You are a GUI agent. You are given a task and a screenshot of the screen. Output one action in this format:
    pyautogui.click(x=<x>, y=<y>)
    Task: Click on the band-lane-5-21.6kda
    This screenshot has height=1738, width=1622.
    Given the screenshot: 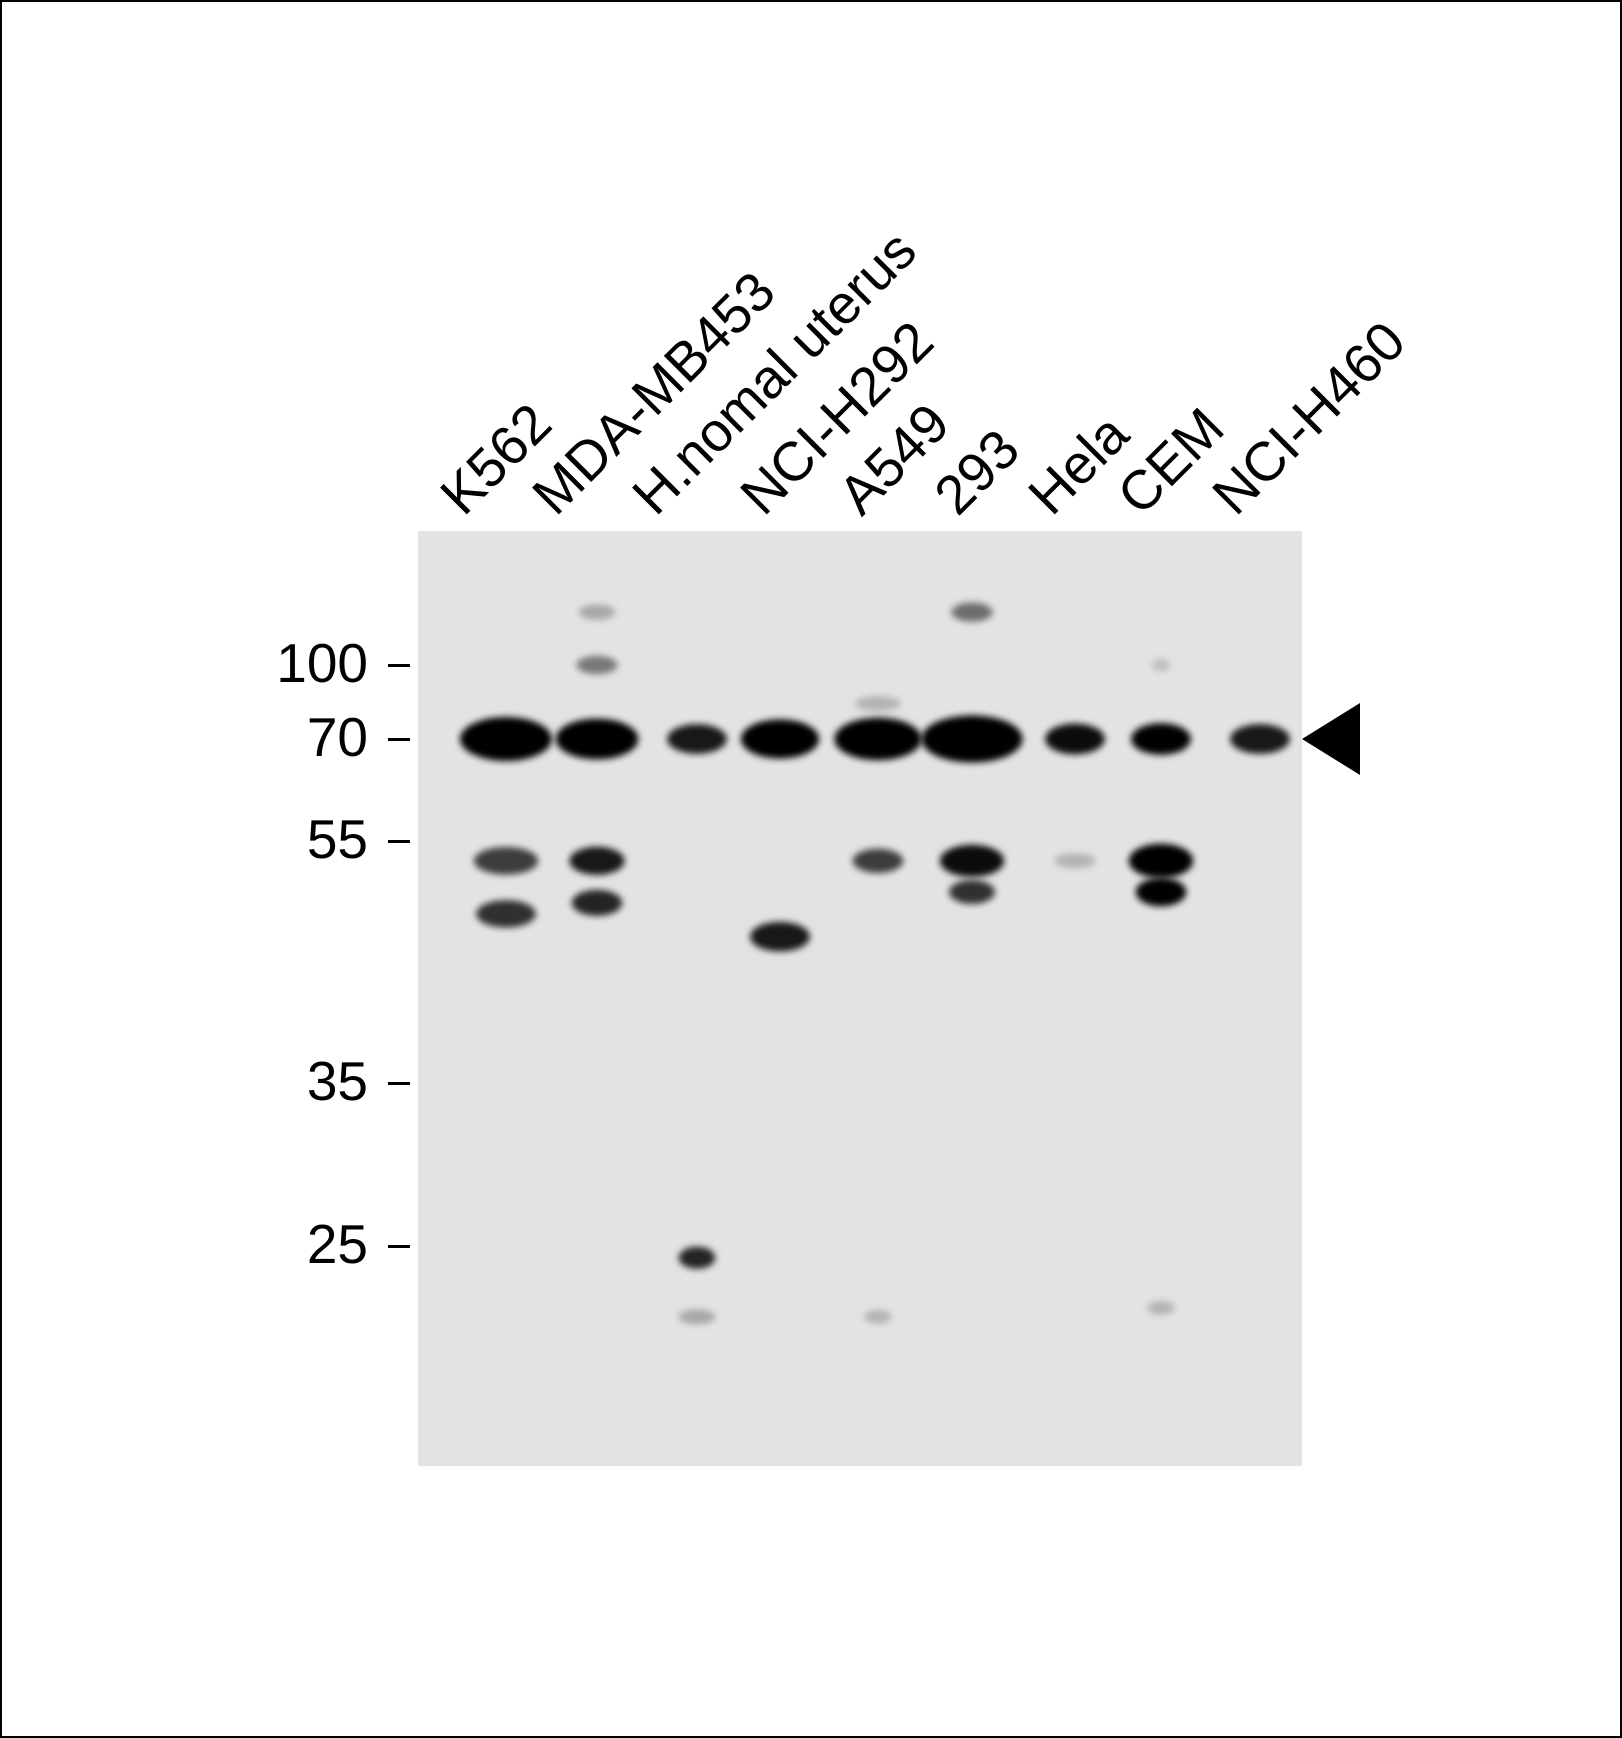 What is the action you would take?
    pyautogui.click(x=878, y=1316)
    